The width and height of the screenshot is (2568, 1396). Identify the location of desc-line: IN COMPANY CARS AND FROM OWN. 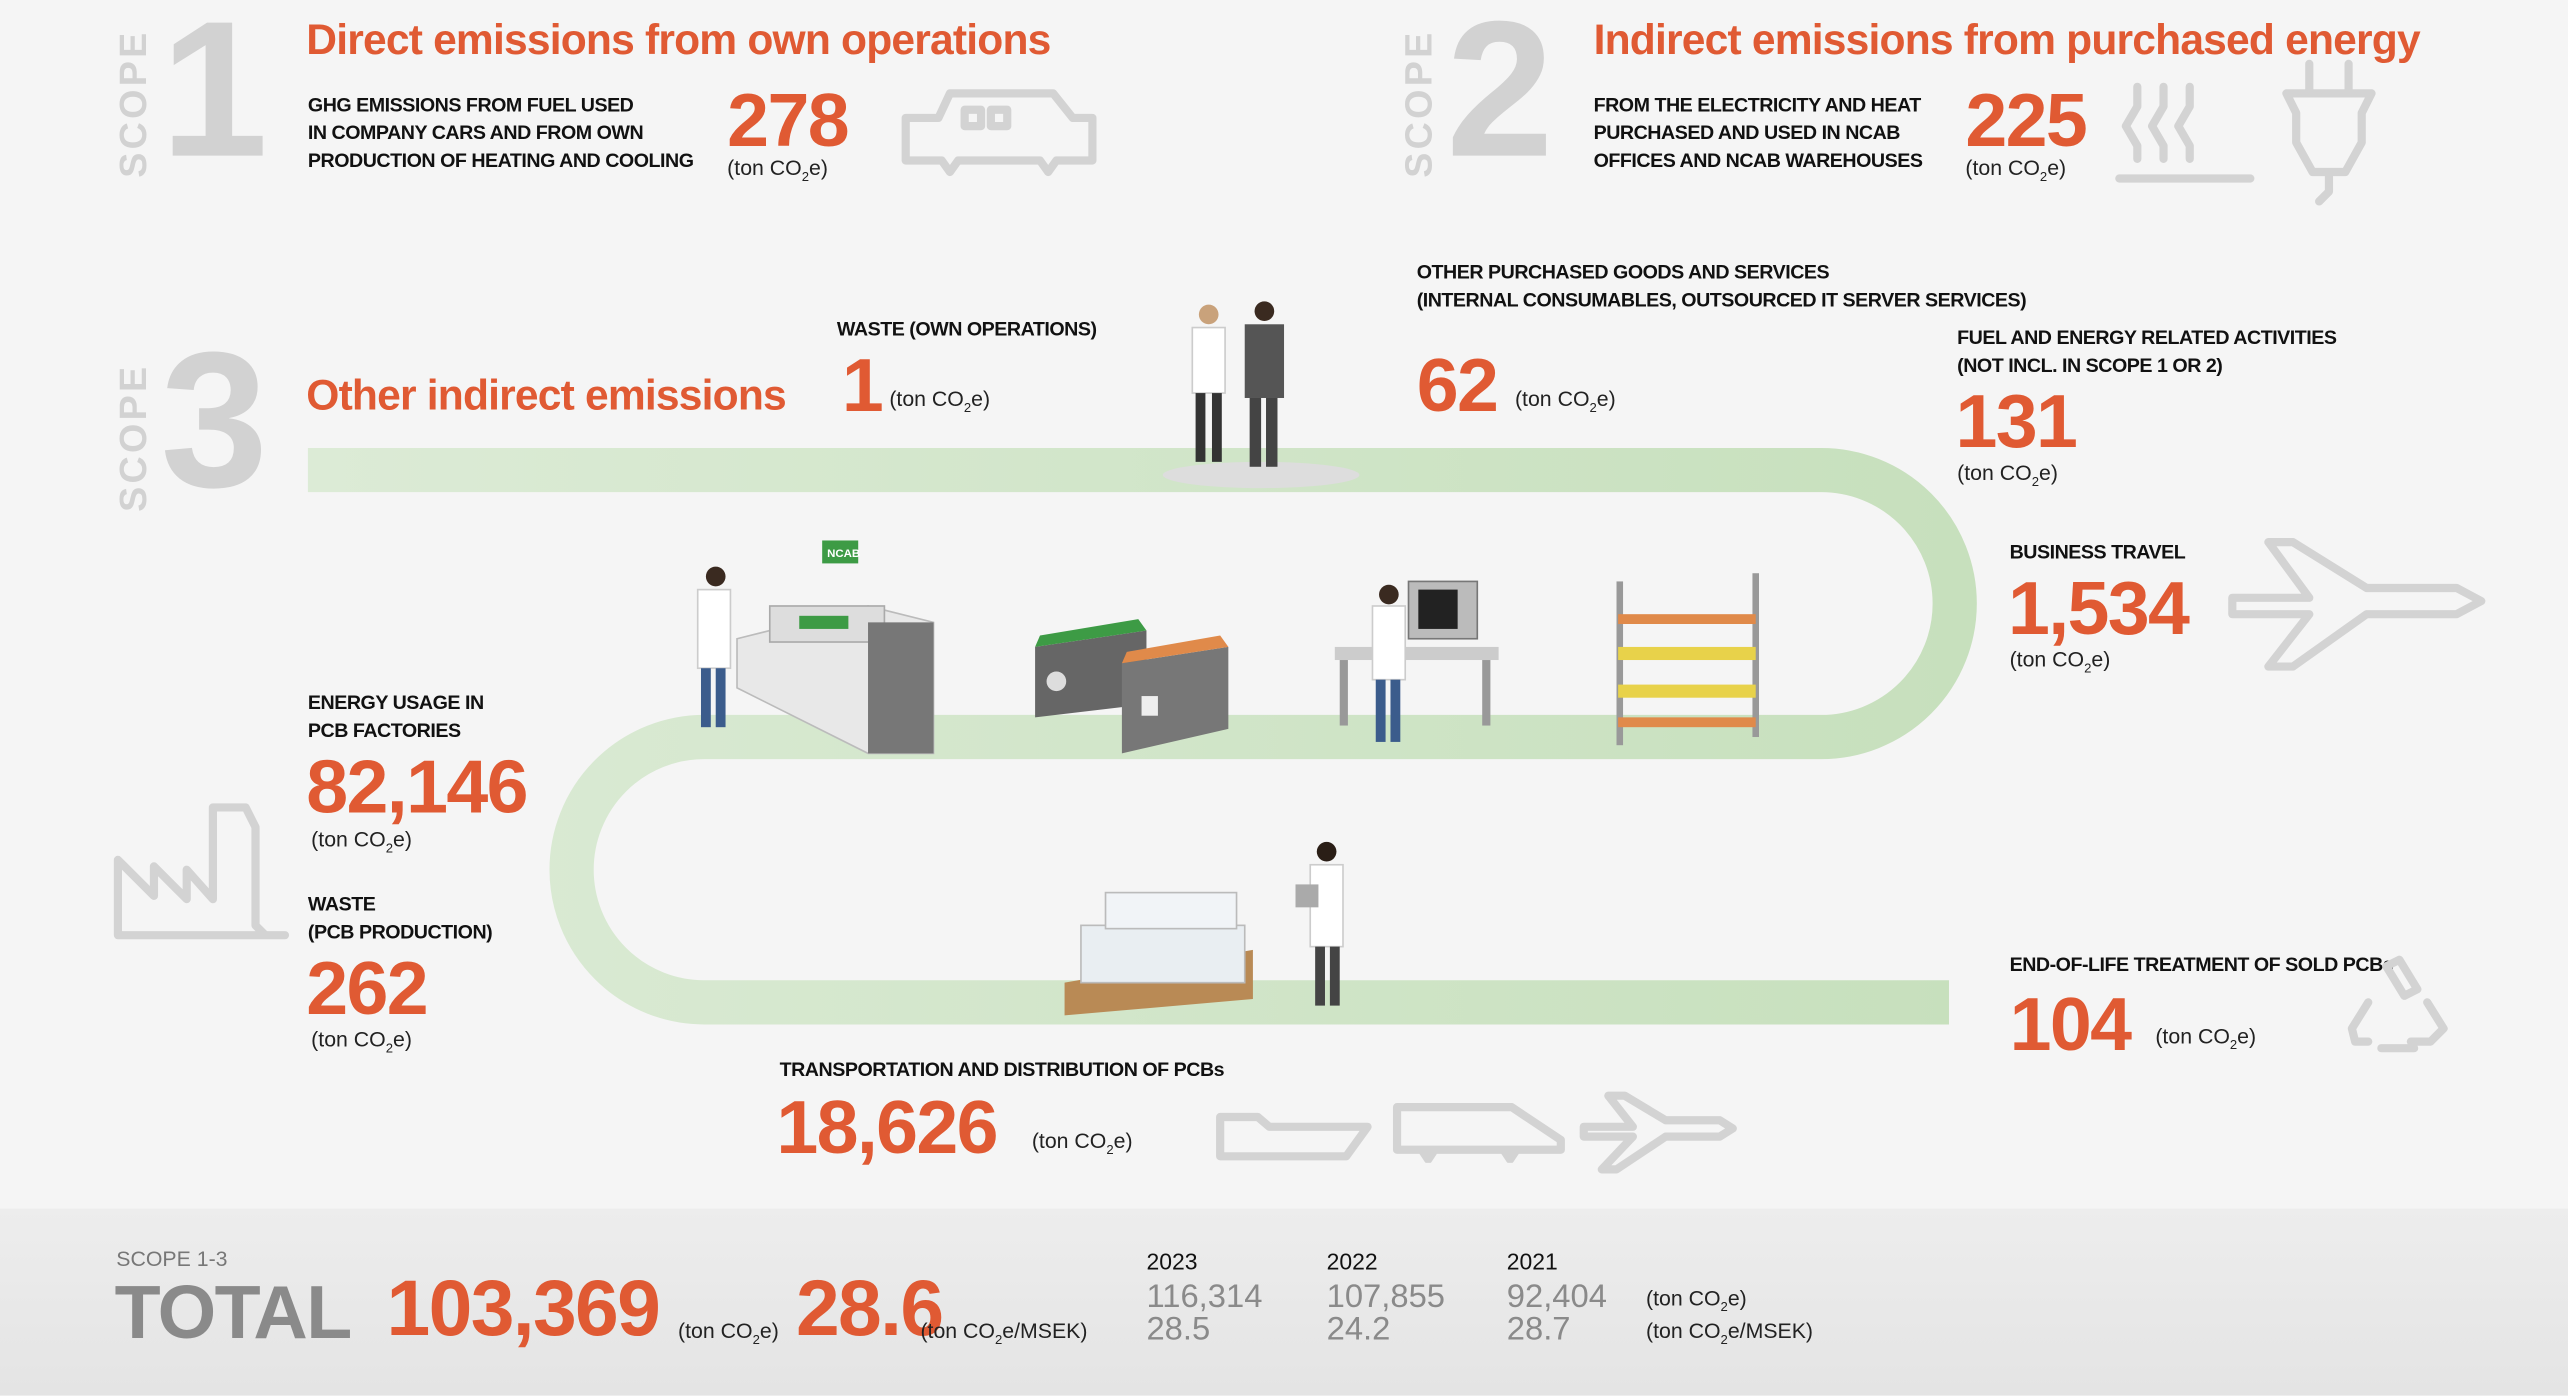
(475, 133).